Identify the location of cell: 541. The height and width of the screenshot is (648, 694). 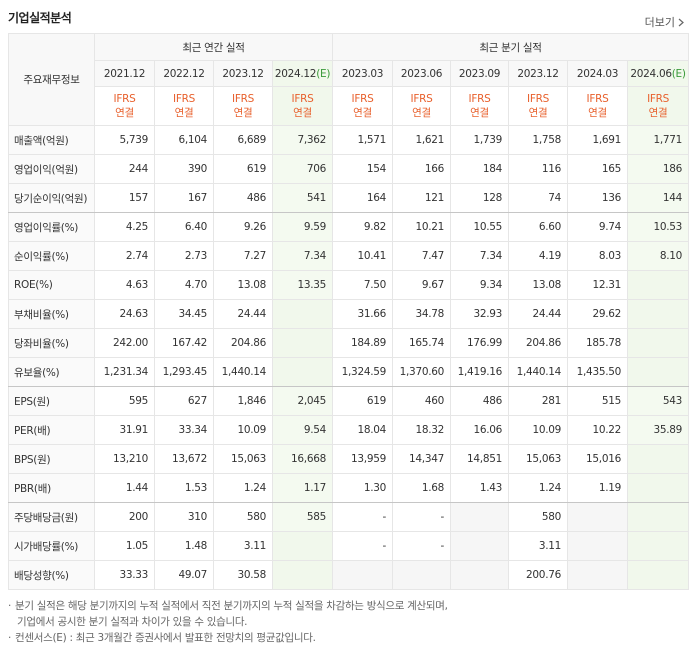
(302, 198).